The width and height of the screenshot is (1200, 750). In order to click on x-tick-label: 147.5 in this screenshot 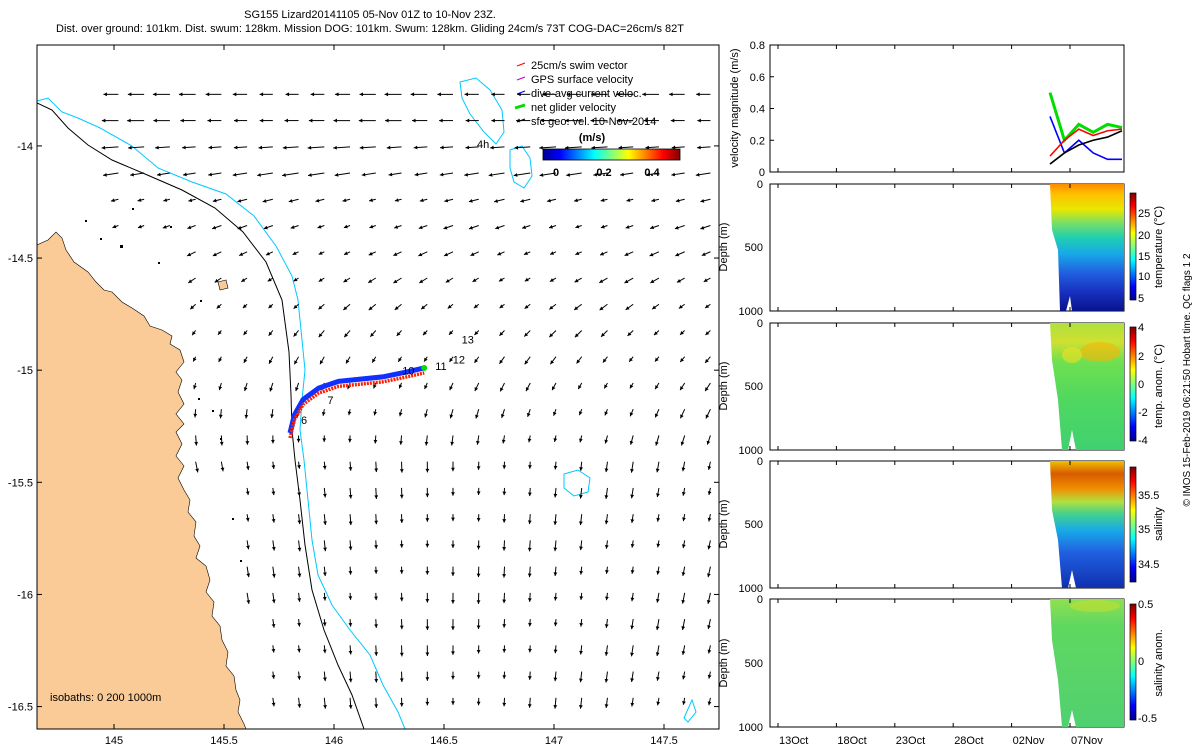, I will do `click(664, 741)`.